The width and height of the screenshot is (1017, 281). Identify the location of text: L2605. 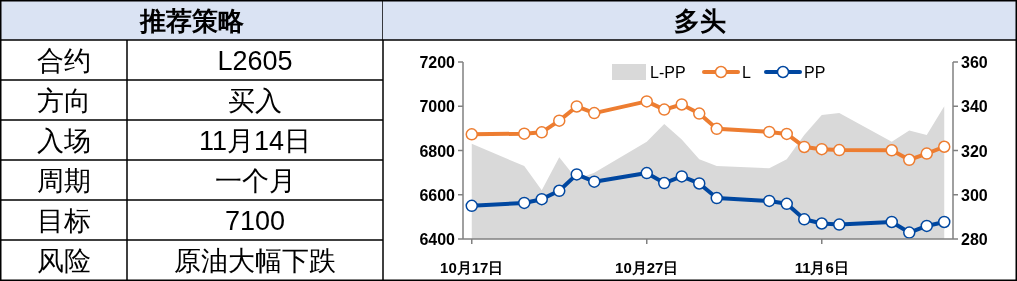
(255, 61).